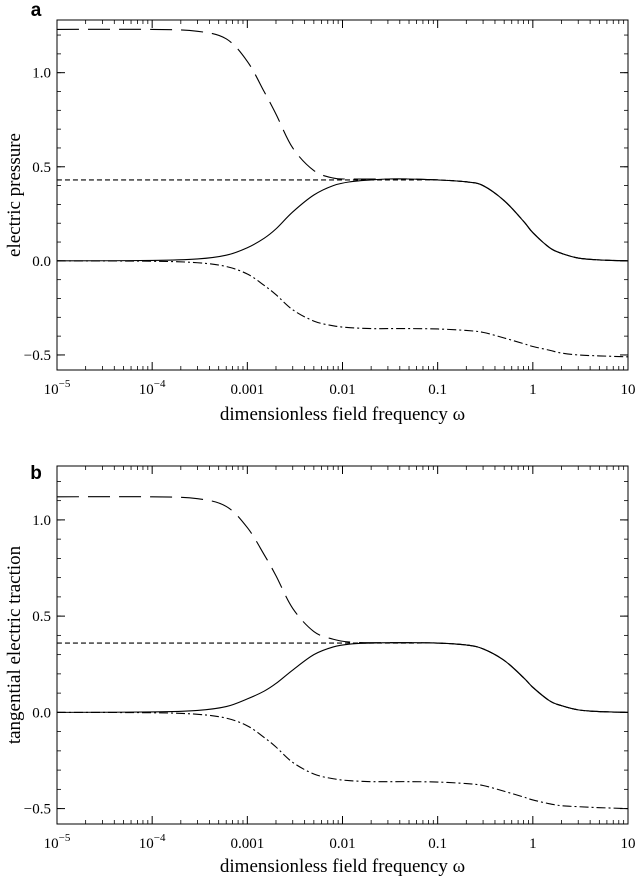 This screenshot has width=640, height=882. I want to click on y-axis-label: tangential electric traction, so click(14, 644).